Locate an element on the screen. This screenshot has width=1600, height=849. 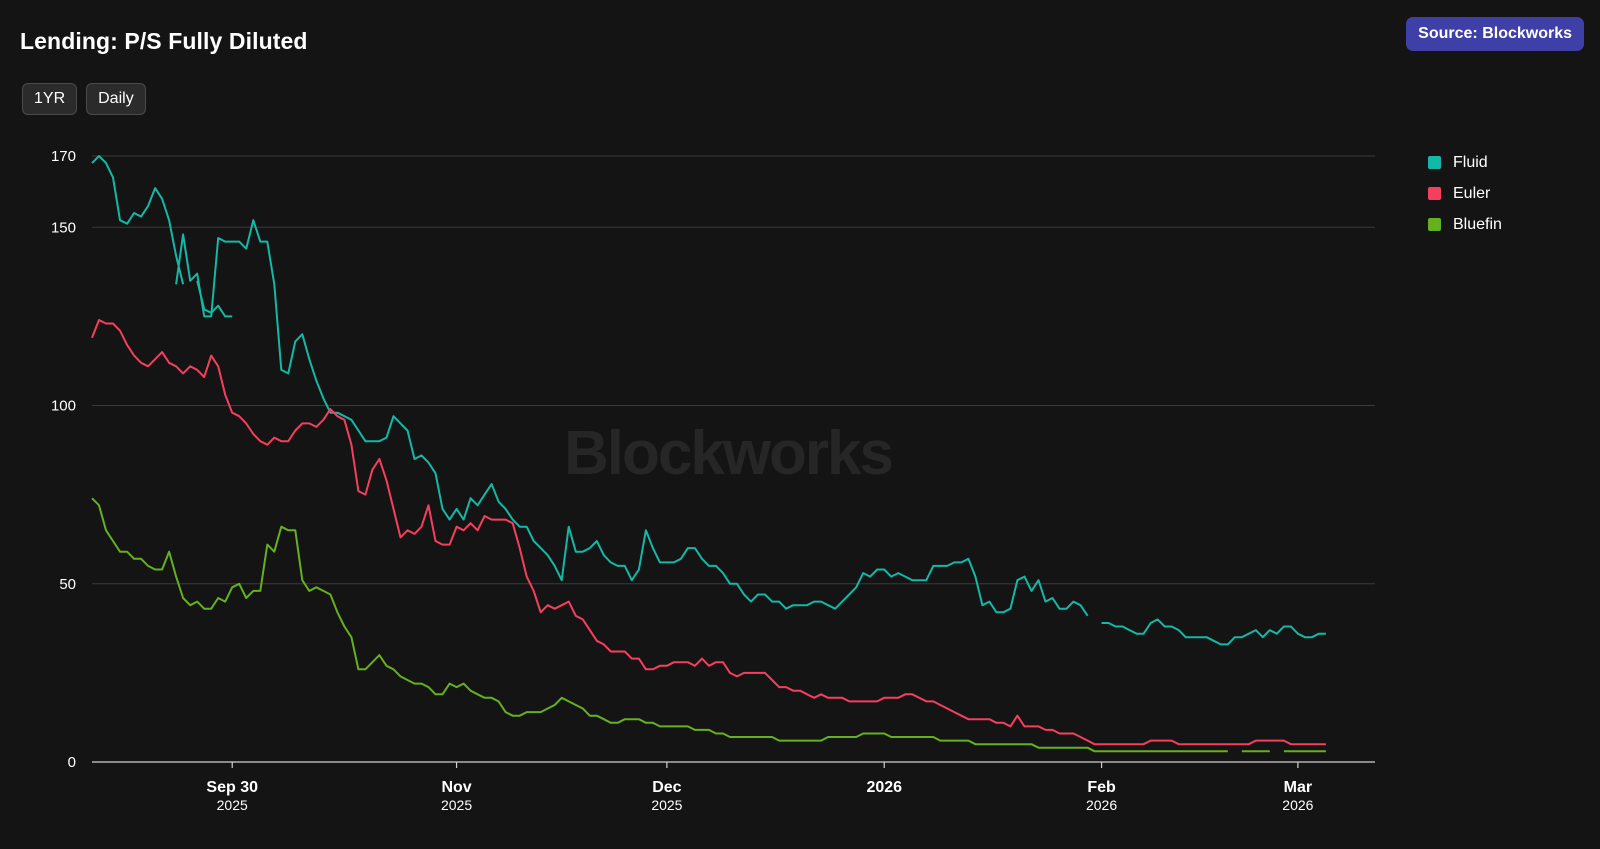
legend-item-bluefin: Bluefin is located at coordinates (1465, 224).